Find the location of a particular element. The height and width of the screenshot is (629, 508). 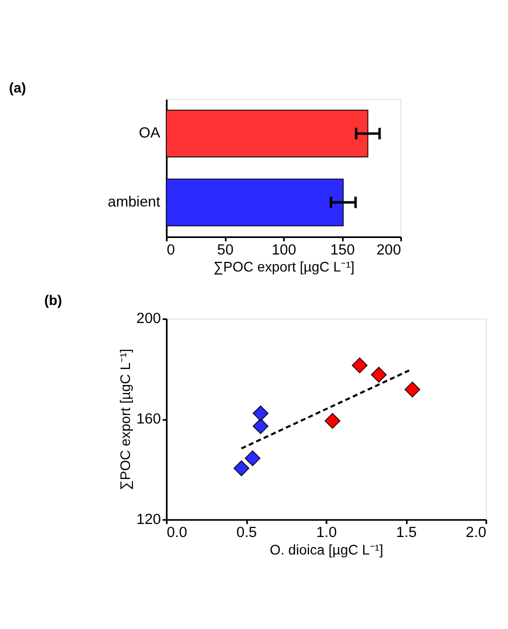

x-axis-title: ∑POC export [µgC L⁻¹] is located at coordinates (283, 266).